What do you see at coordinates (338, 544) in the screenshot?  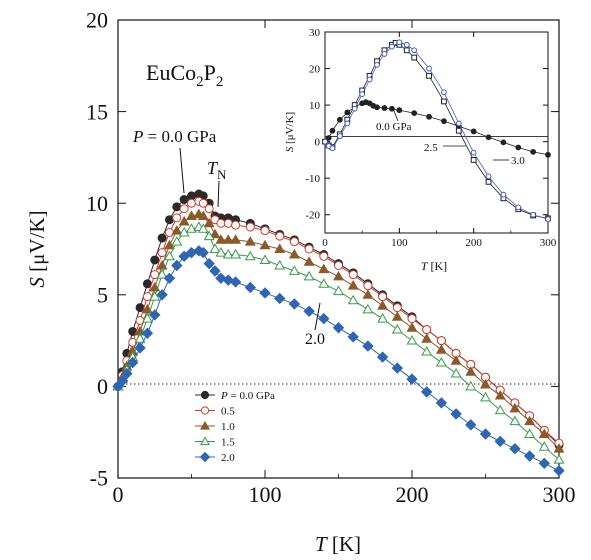 I see `main-x-axis-label: T [K]` at bounding box center [338, 544].